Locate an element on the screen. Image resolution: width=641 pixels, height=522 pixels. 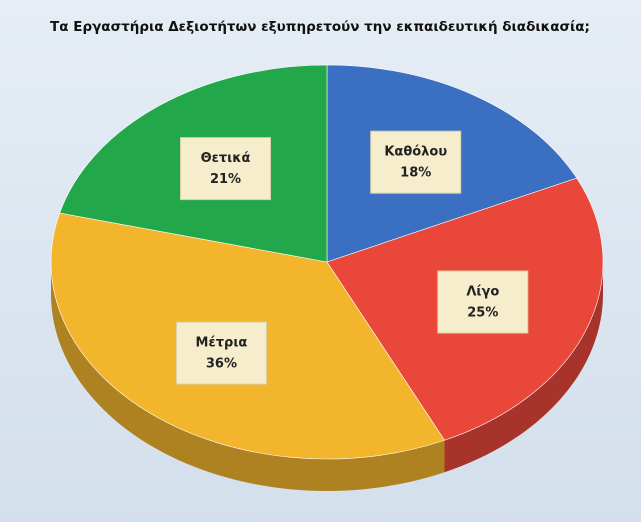
slice-value-label: 21% is located at coordinates (225, 179).